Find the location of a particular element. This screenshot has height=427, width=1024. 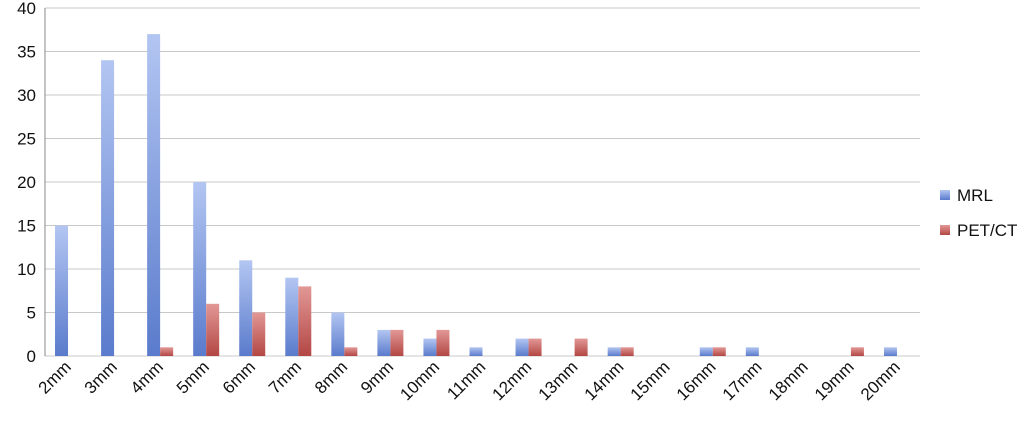

bar-mrl-2mm is located at coordinates (62, 290).